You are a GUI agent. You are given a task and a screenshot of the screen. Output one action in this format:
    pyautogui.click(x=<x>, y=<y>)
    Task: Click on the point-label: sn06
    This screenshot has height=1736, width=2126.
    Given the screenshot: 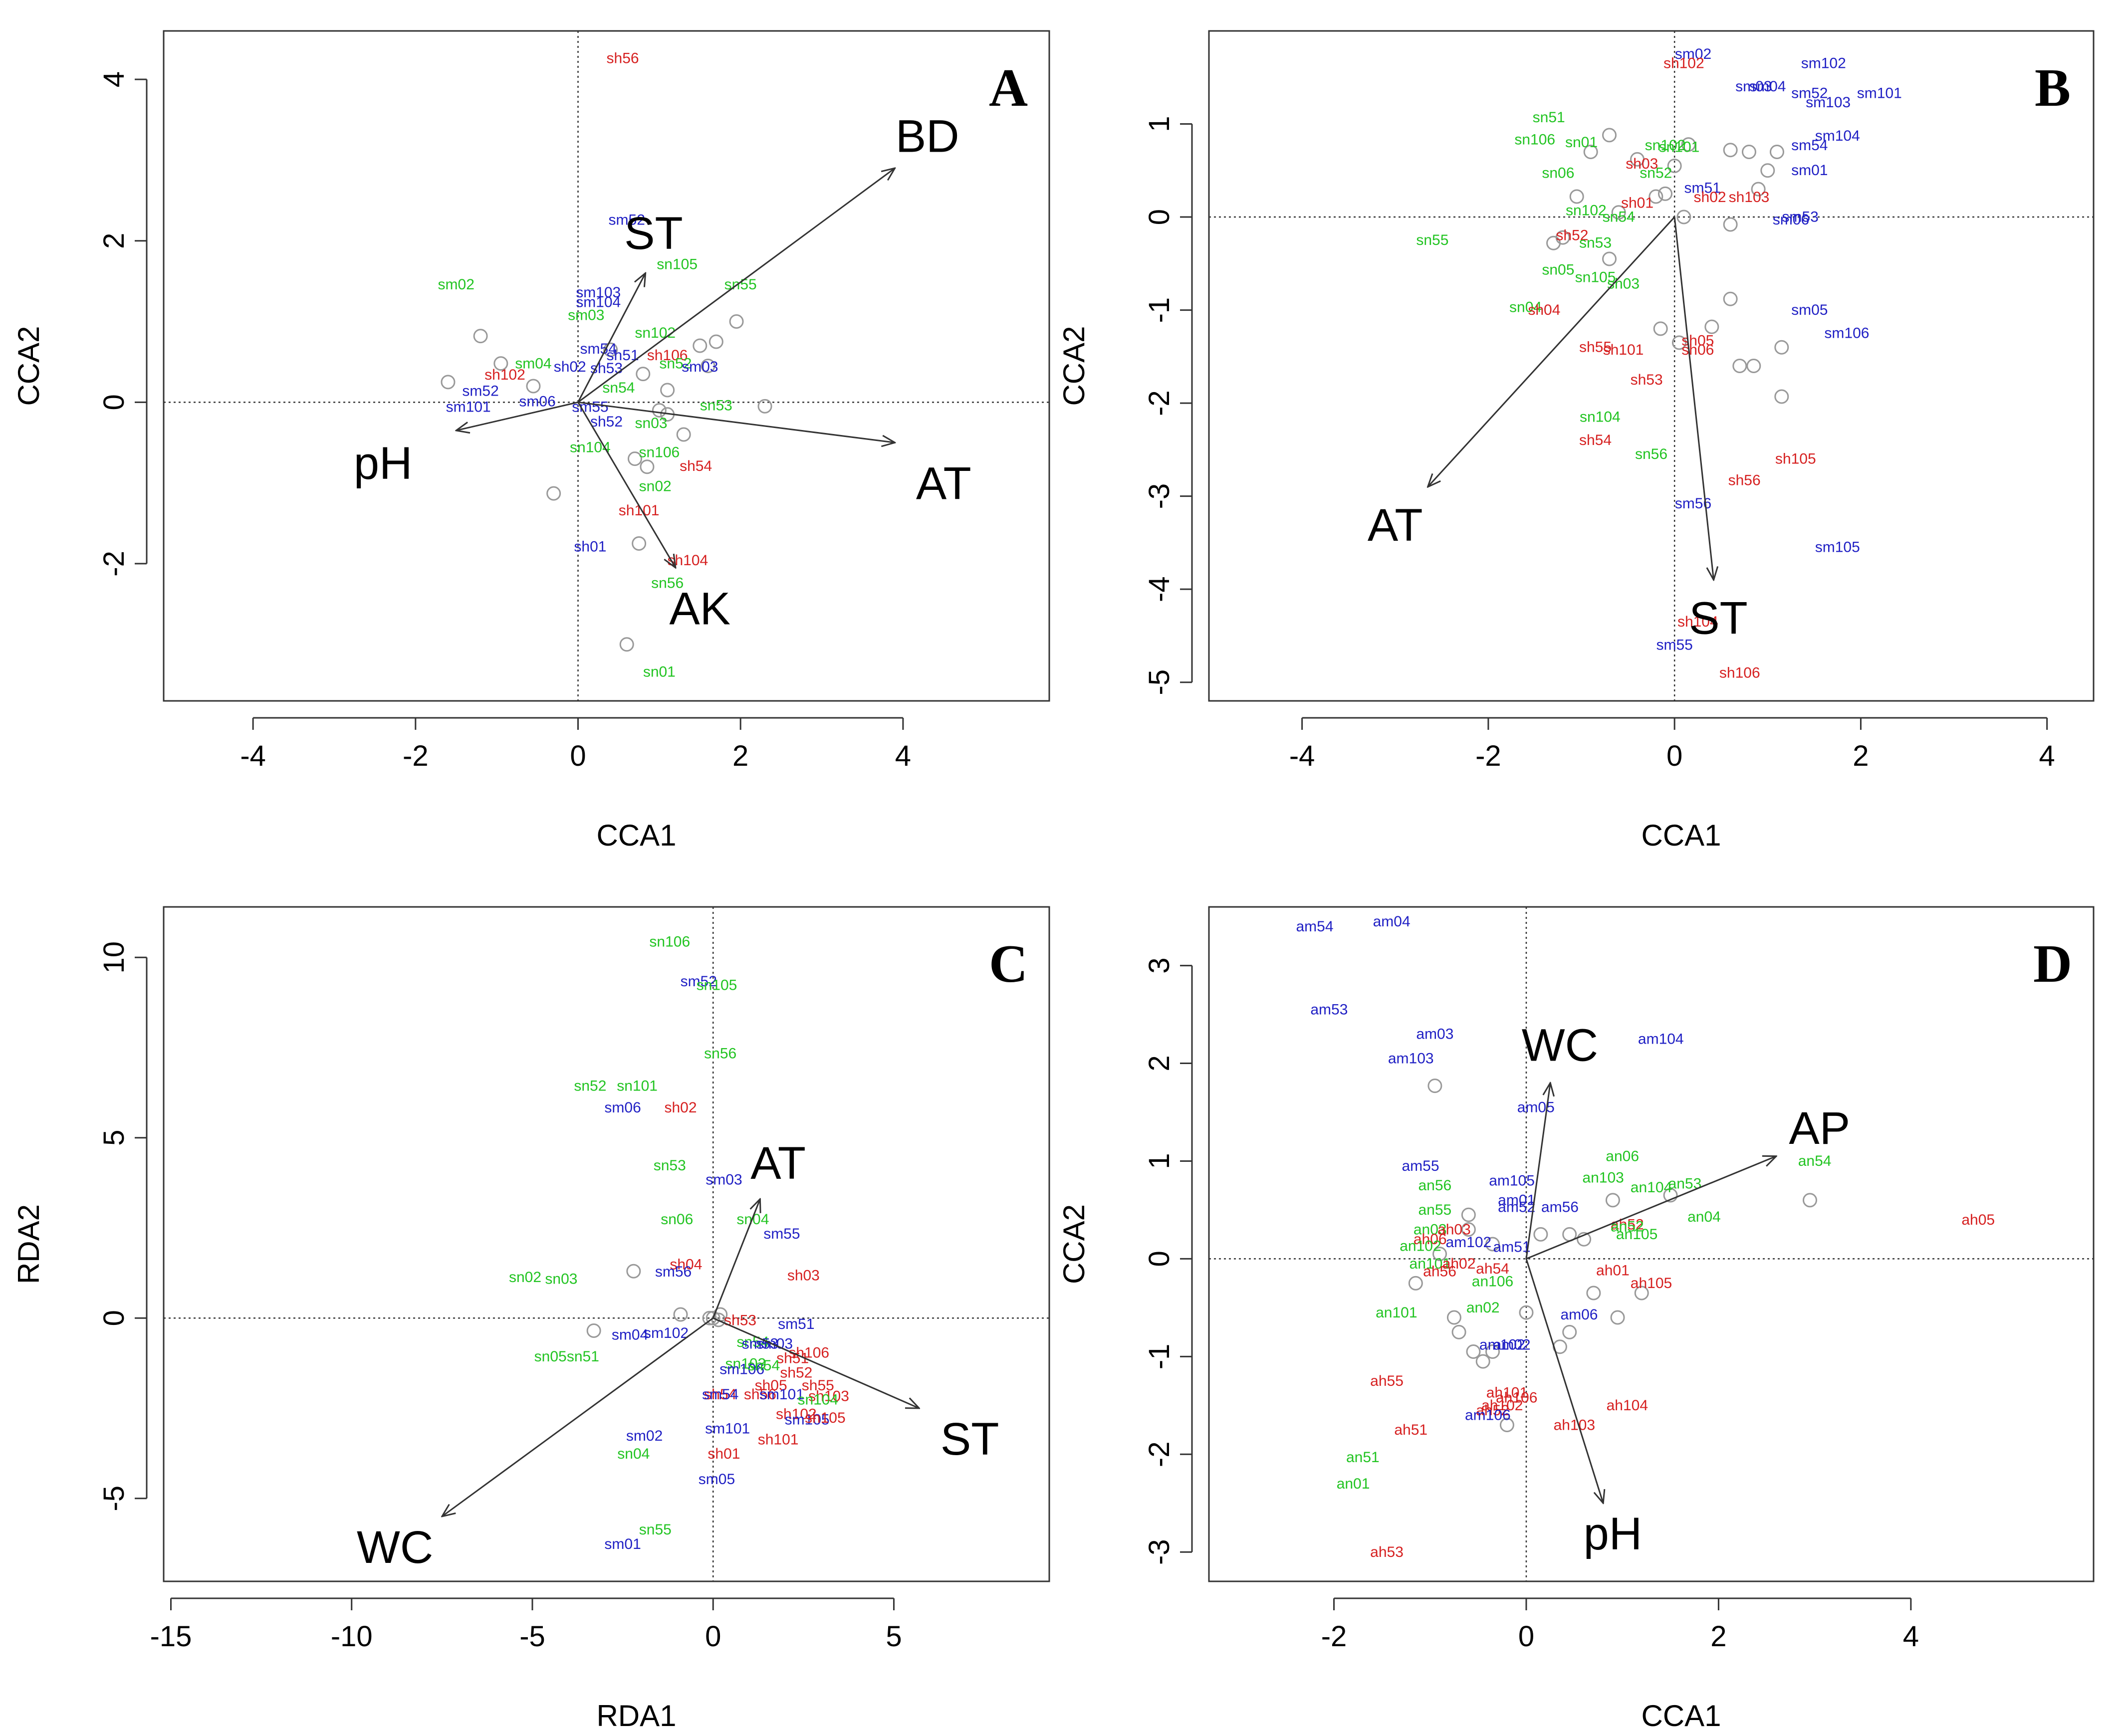 What is the action you would take?
    pyautogui.click(x=1558, y=173)
    